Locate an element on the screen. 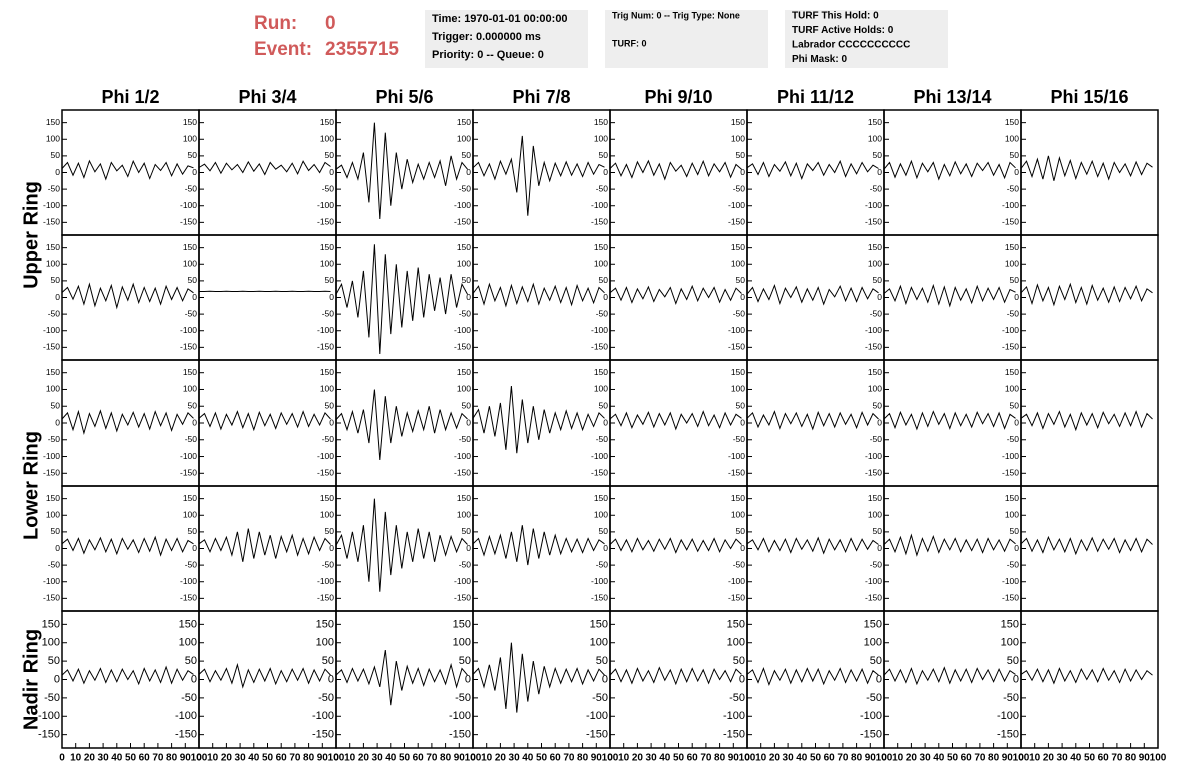 This screenshot has height=777, width=1196. row-label: Lower Ring is located at coordinates (31, 485).